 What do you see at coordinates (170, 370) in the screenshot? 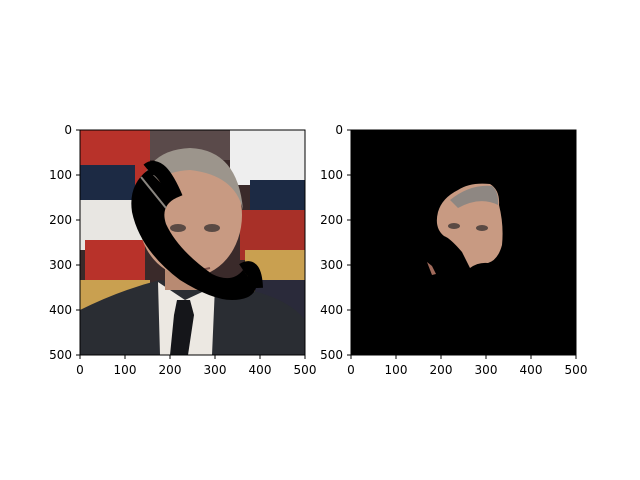
I see `left-x-tick-label: 200` at bounding box center [170, 370].